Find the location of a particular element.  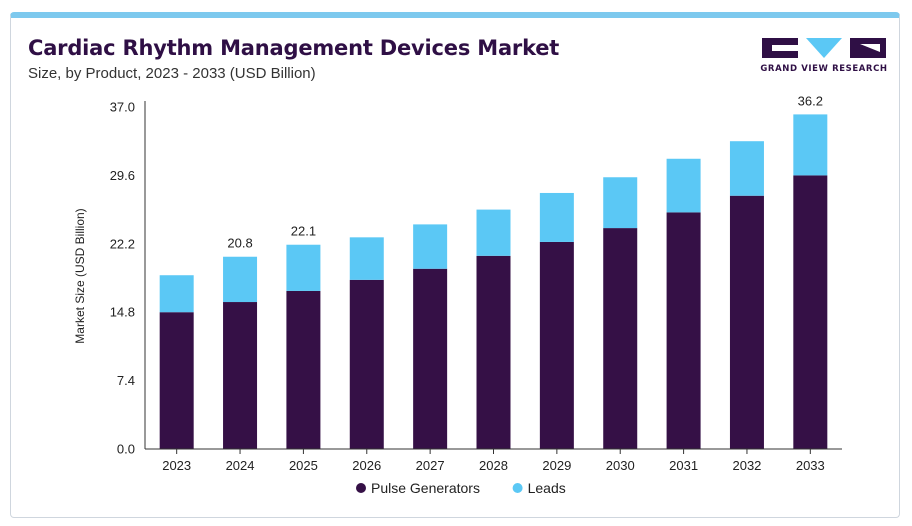

x-tick-label: 2030 is located at coordinates (620, 465).